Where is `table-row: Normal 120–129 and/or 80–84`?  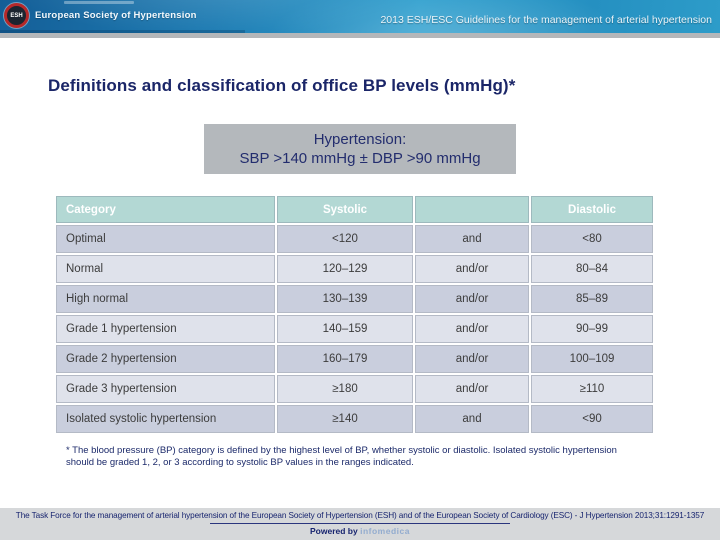 table-row: Normal 120–129 and/or 80–84 is located at coordinates (354, 269).